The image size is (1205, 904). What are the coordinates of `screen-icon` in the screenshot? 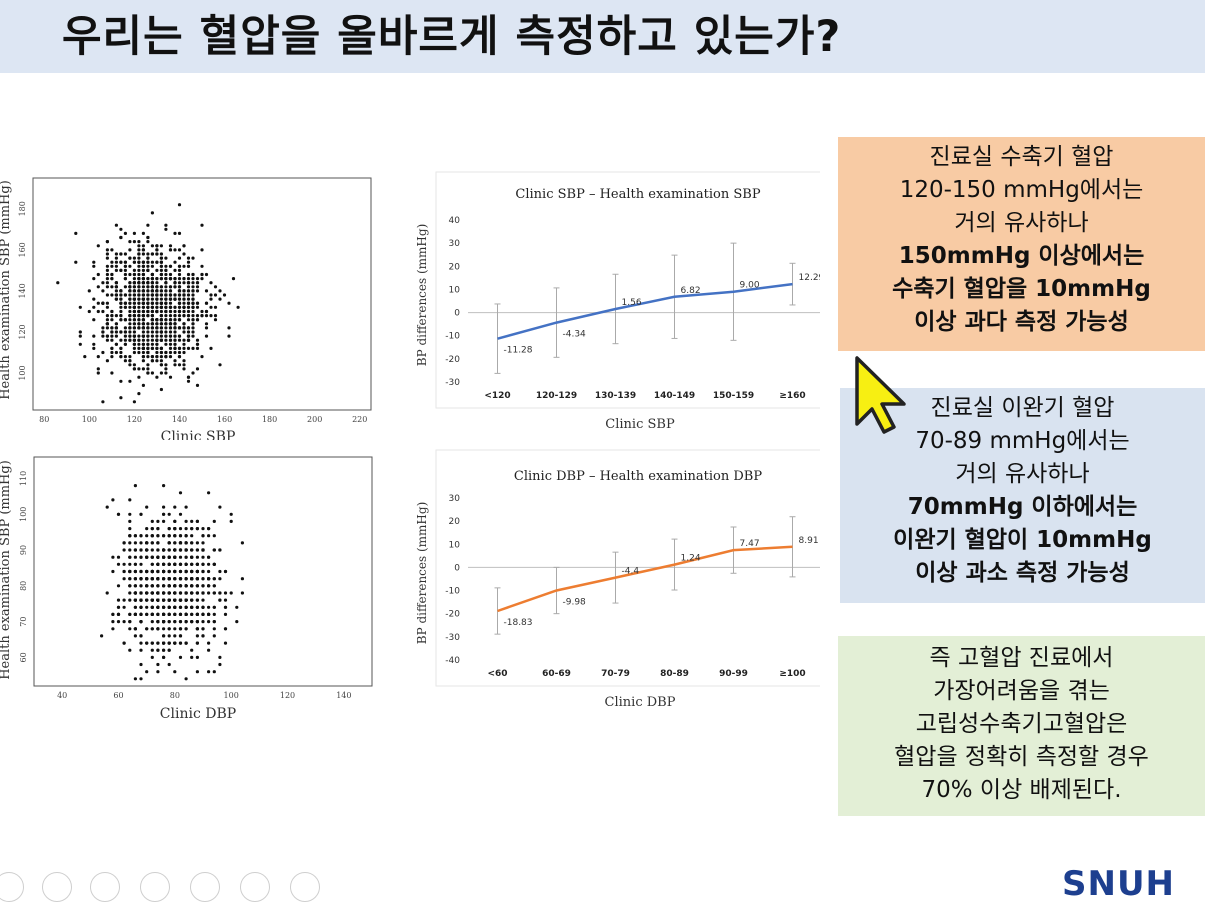 It's located at (255, 887).